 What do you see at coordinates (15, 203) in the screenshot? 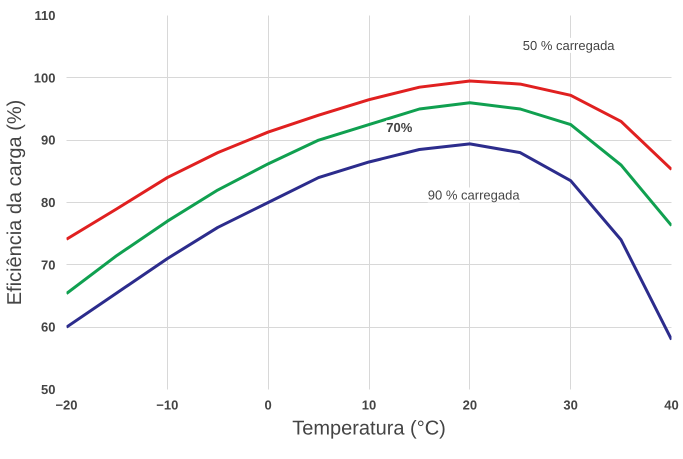
I see `y-axis-title: Eficiência da carga (%)` at bounding box center [15, 203].